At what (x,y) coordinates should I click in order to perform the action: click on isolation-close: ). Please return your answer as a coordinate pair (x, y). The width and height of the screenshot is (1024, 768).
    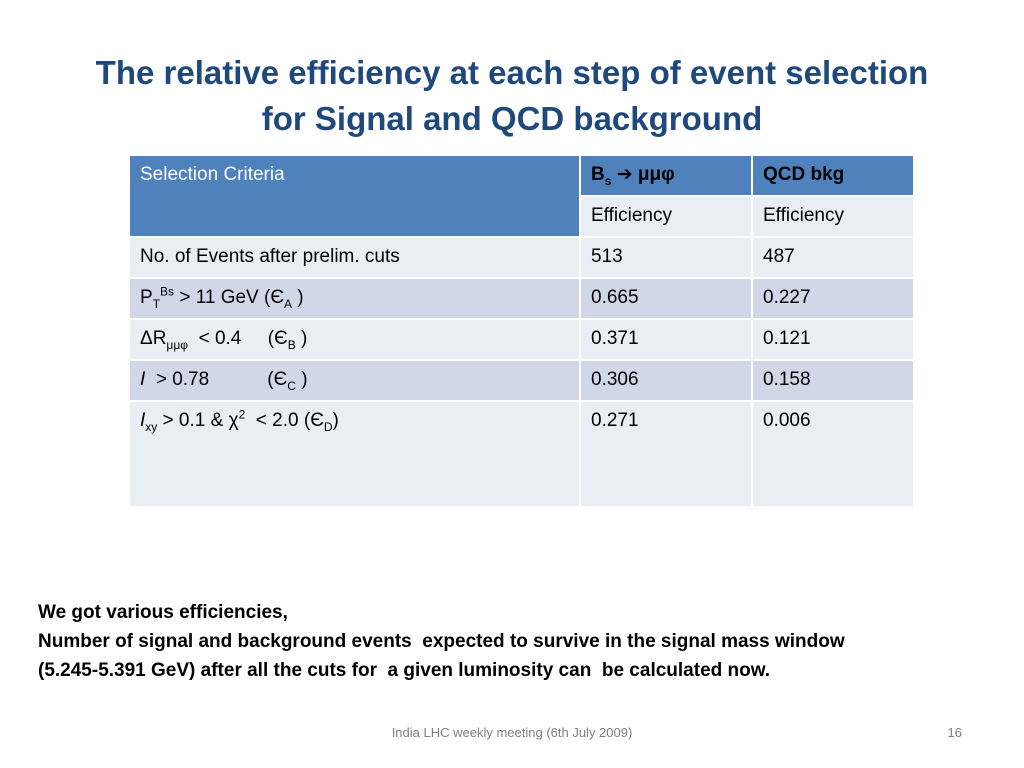
    Looking at the image, I should click on (301, 379).